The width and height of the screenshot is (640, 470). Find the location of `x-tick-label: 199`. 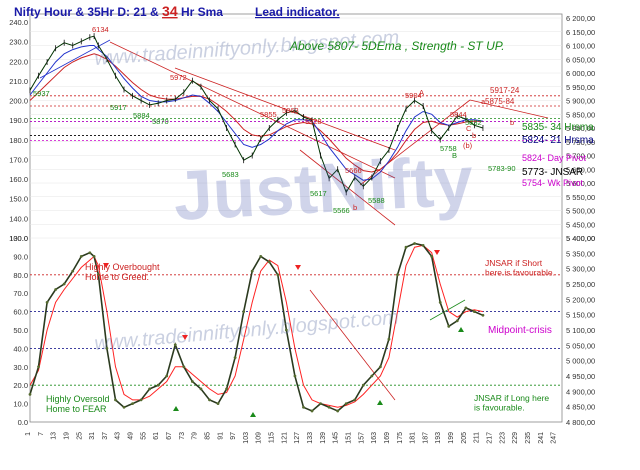

x-tick-label: 199 is located at coordinates (451, 438).